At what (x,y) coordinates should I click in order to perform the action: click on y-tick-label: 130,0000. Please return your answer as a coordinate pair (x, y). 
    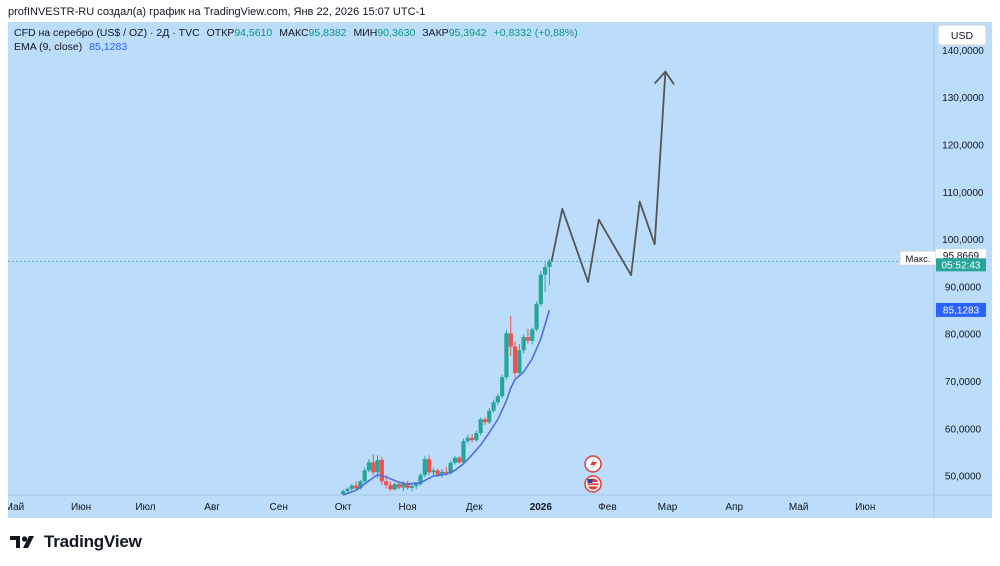
    Looking at the image, I should click on (963, 98).